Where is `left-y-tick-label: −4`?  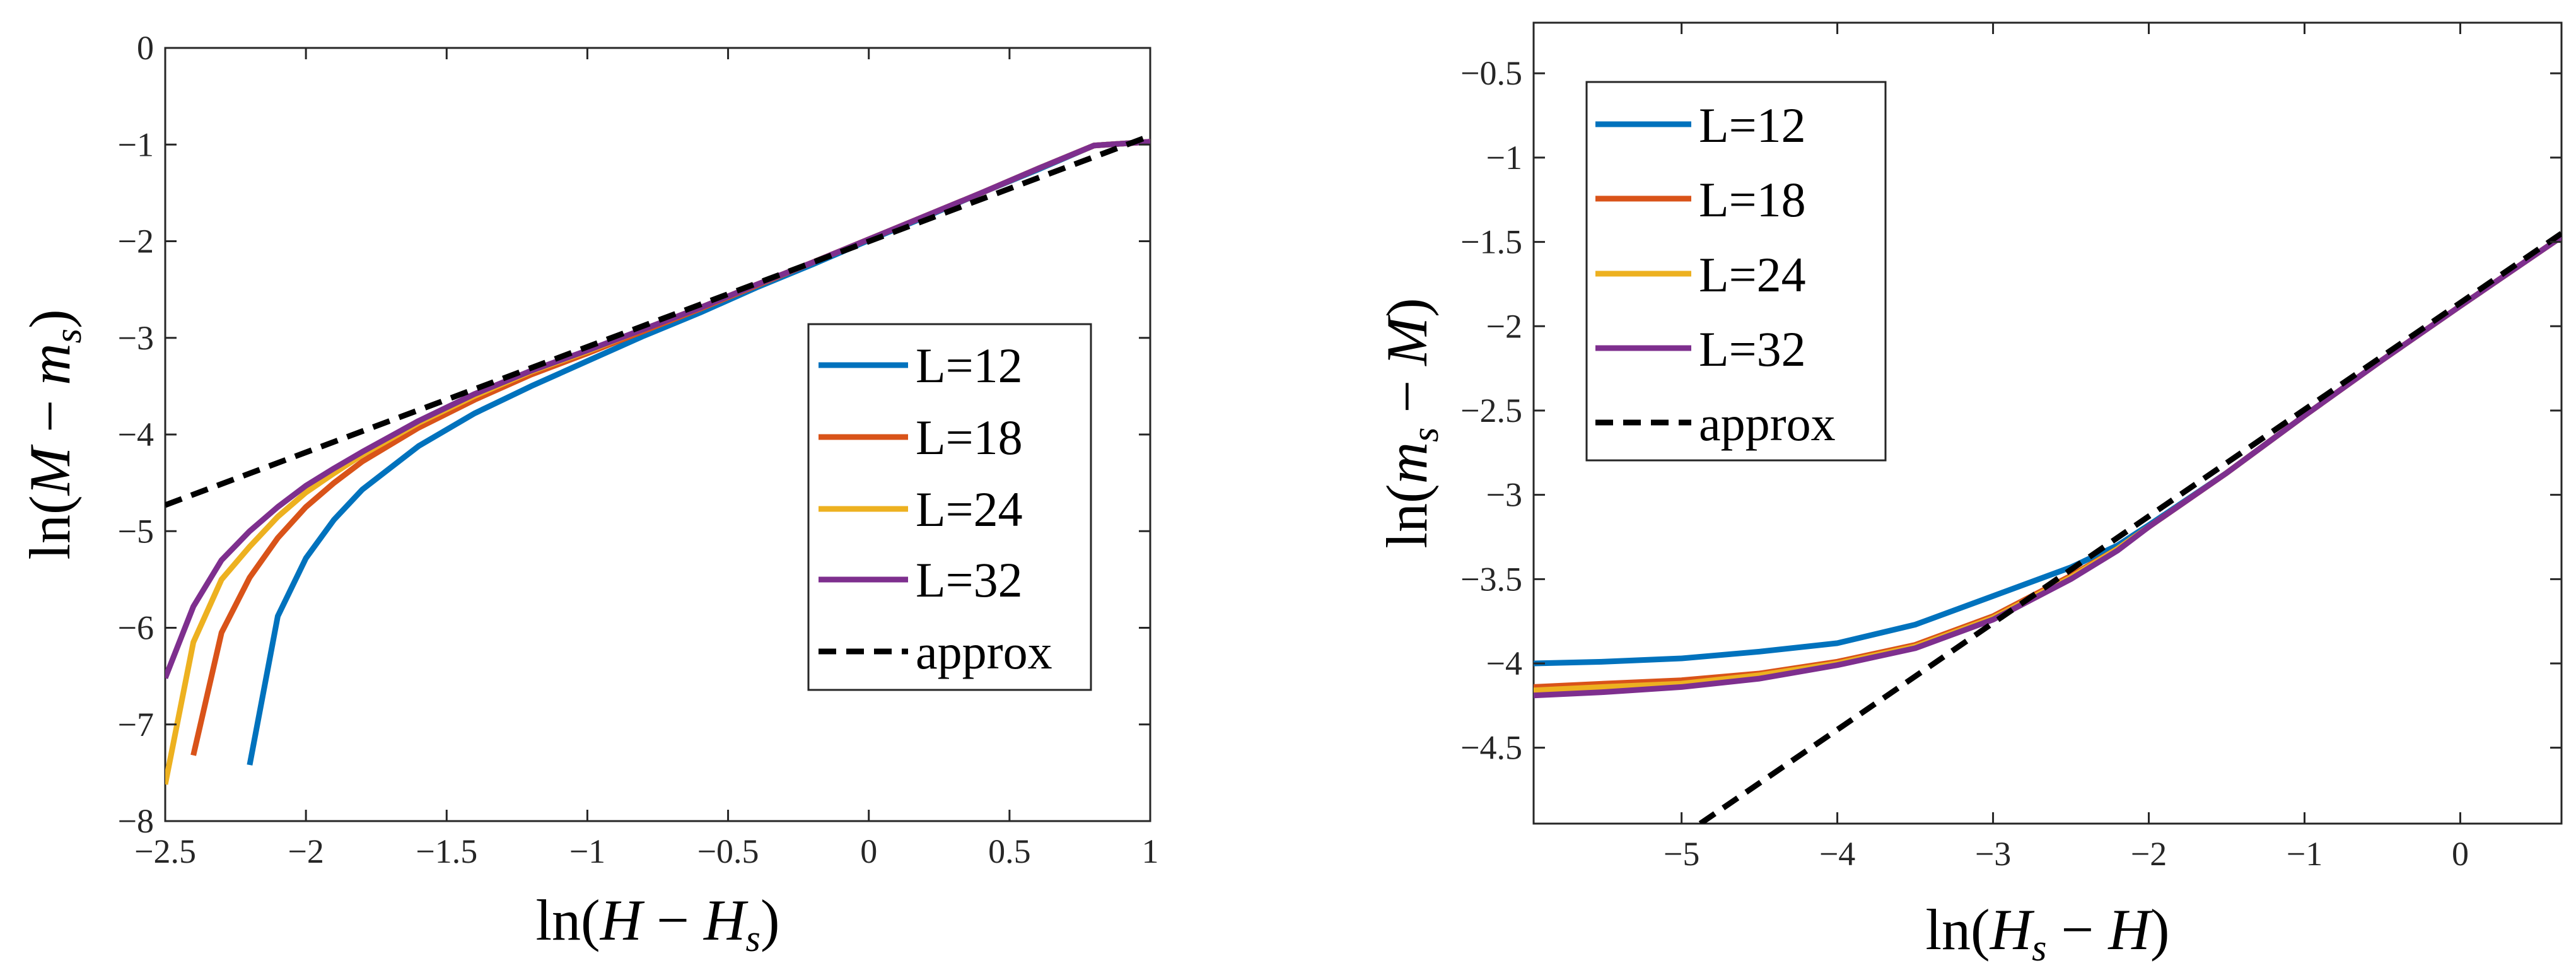 left-y-tick-label: −4 is located at coordinates (136, 434).